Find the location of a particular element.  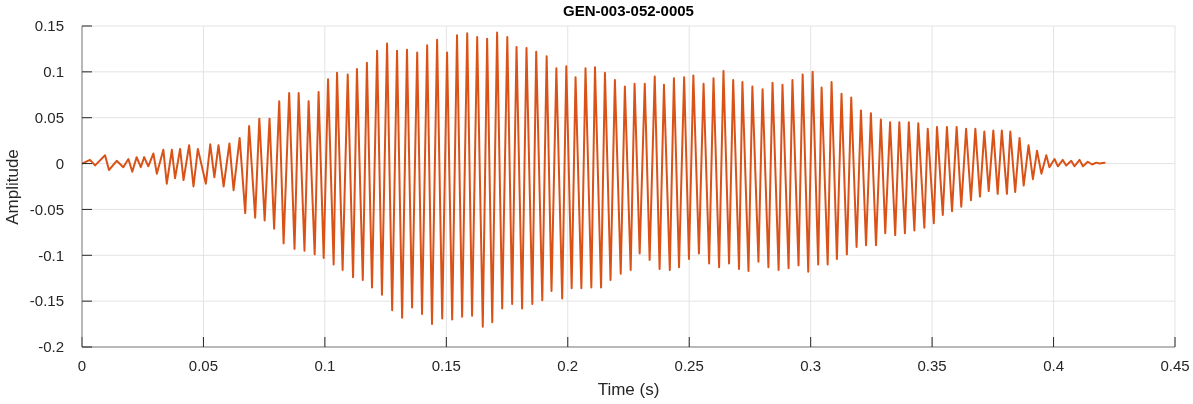

y-tick-label: -0.05 is located at coordinates (46, 209).